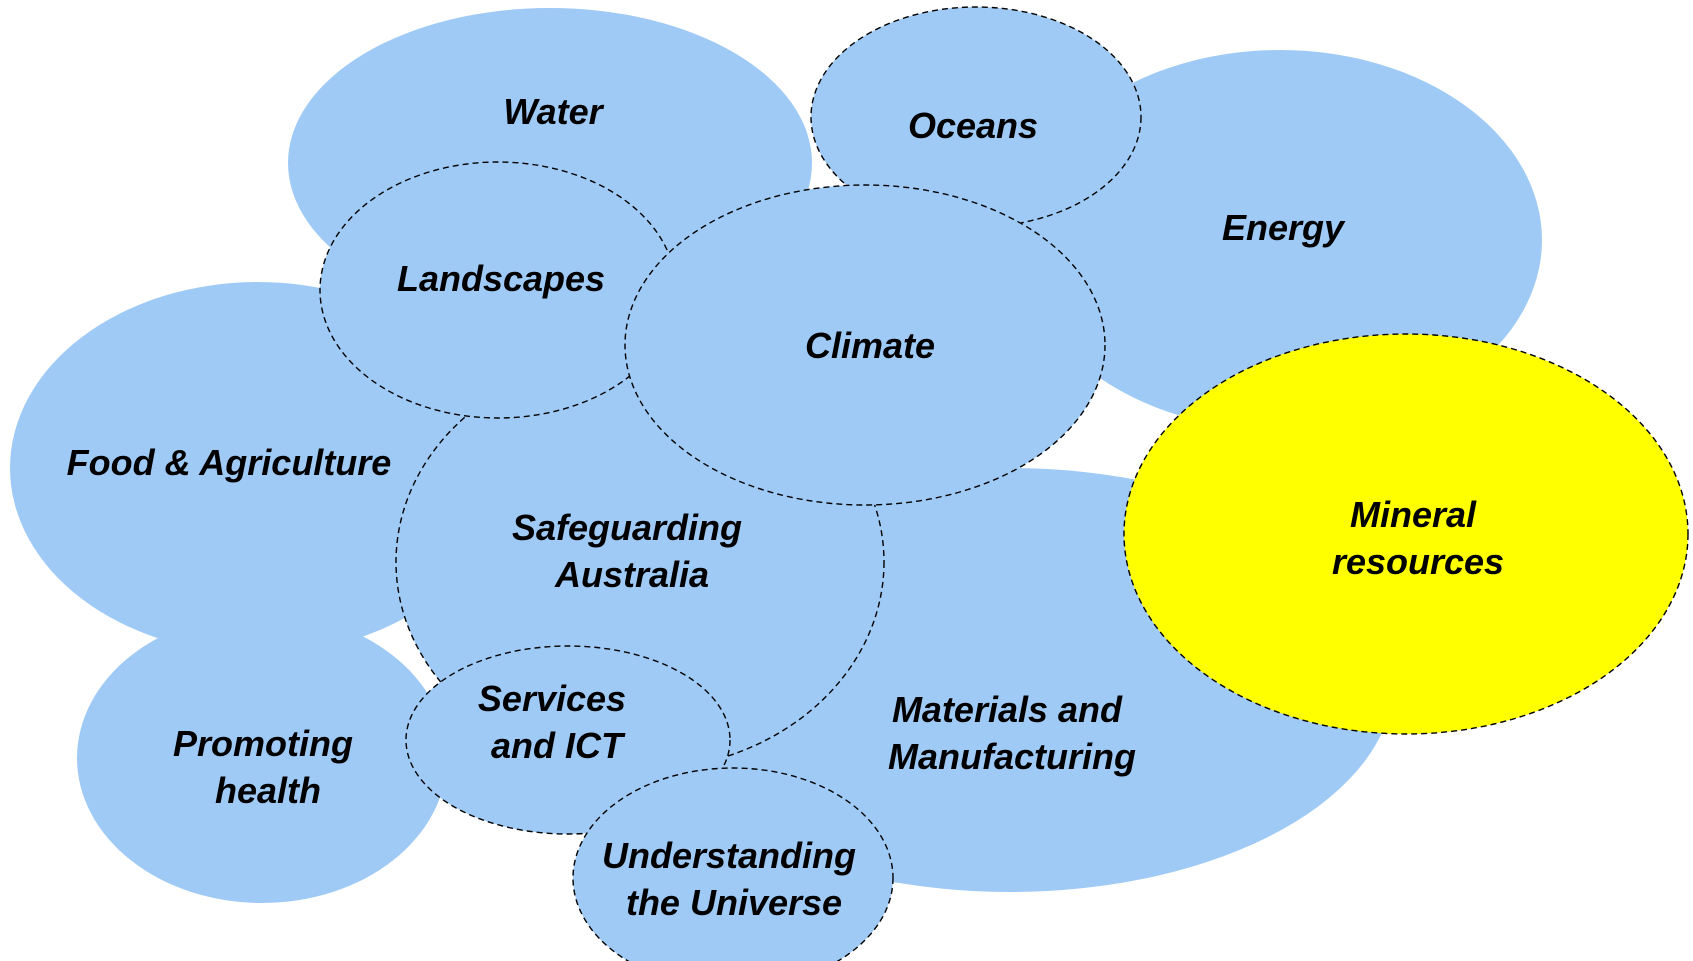  I want to click on mineral-resources-bubble, so click(1406, 534).